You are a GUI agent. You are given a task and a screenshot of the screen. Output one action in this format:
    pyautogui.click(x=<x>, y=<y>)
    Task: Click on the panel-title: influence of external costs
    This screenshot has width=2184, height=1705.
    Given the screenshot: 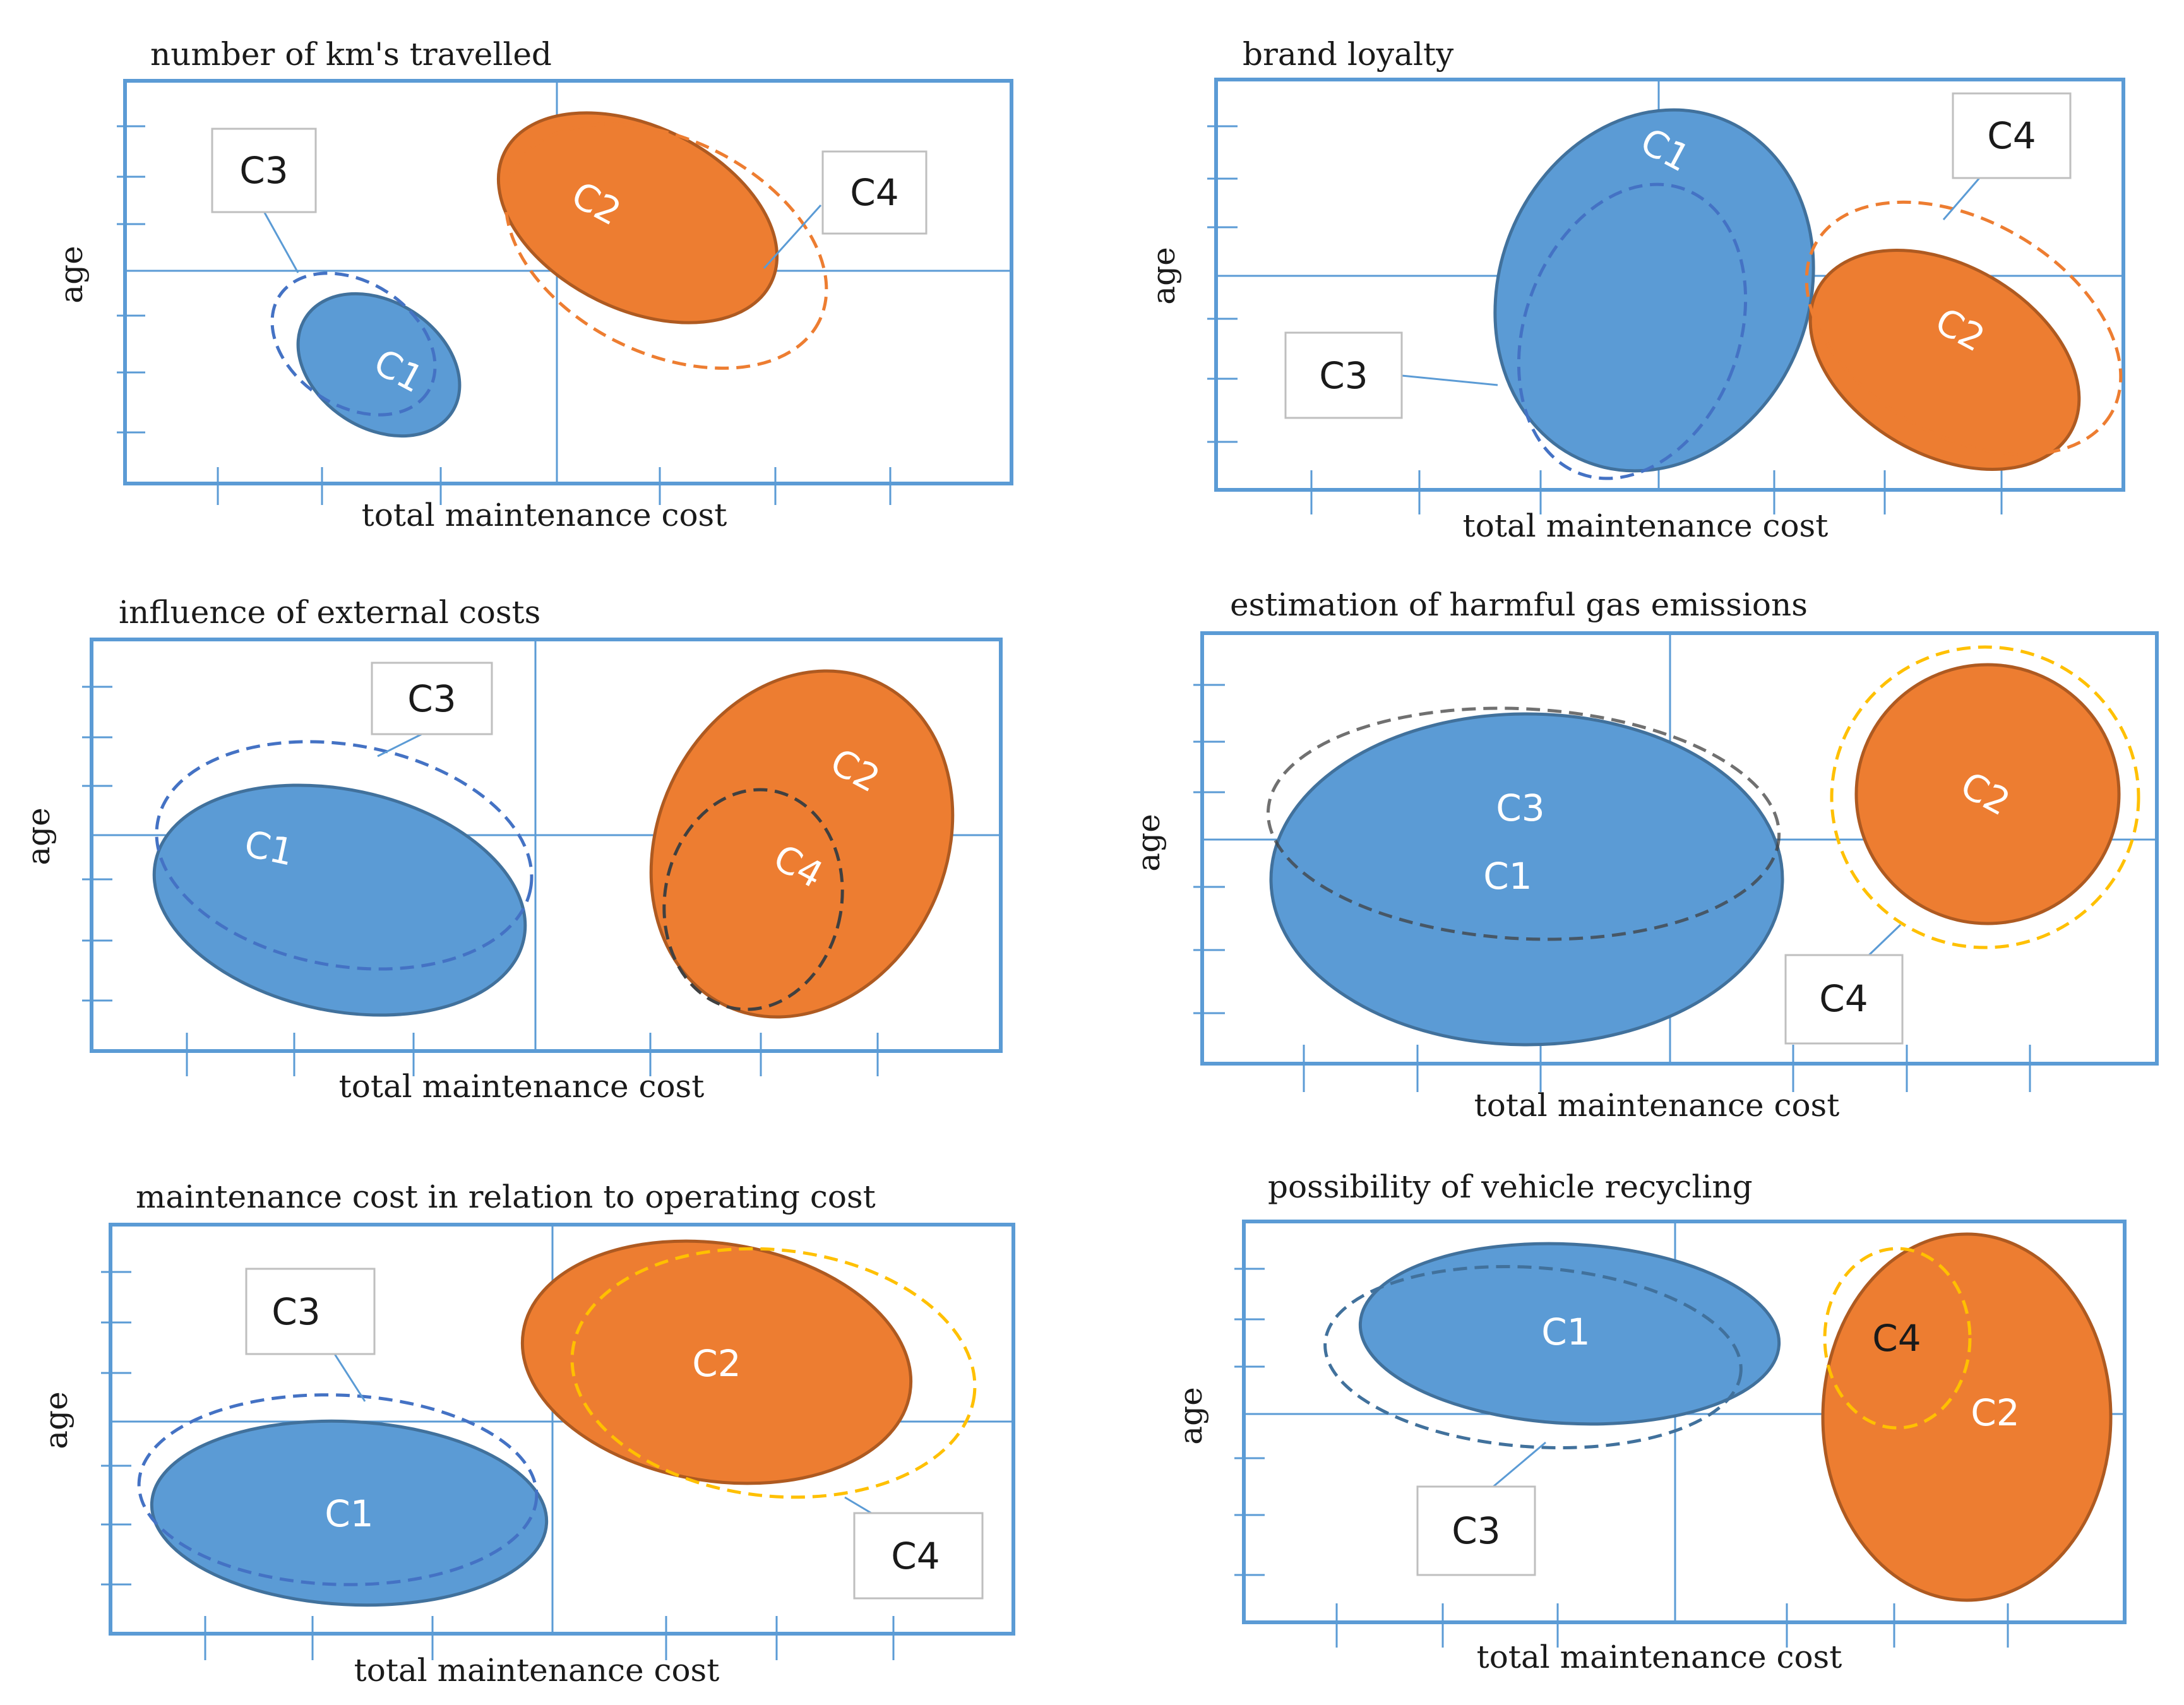 What is the action you would take?
    pyautogui.click(x=329, y=612)
    